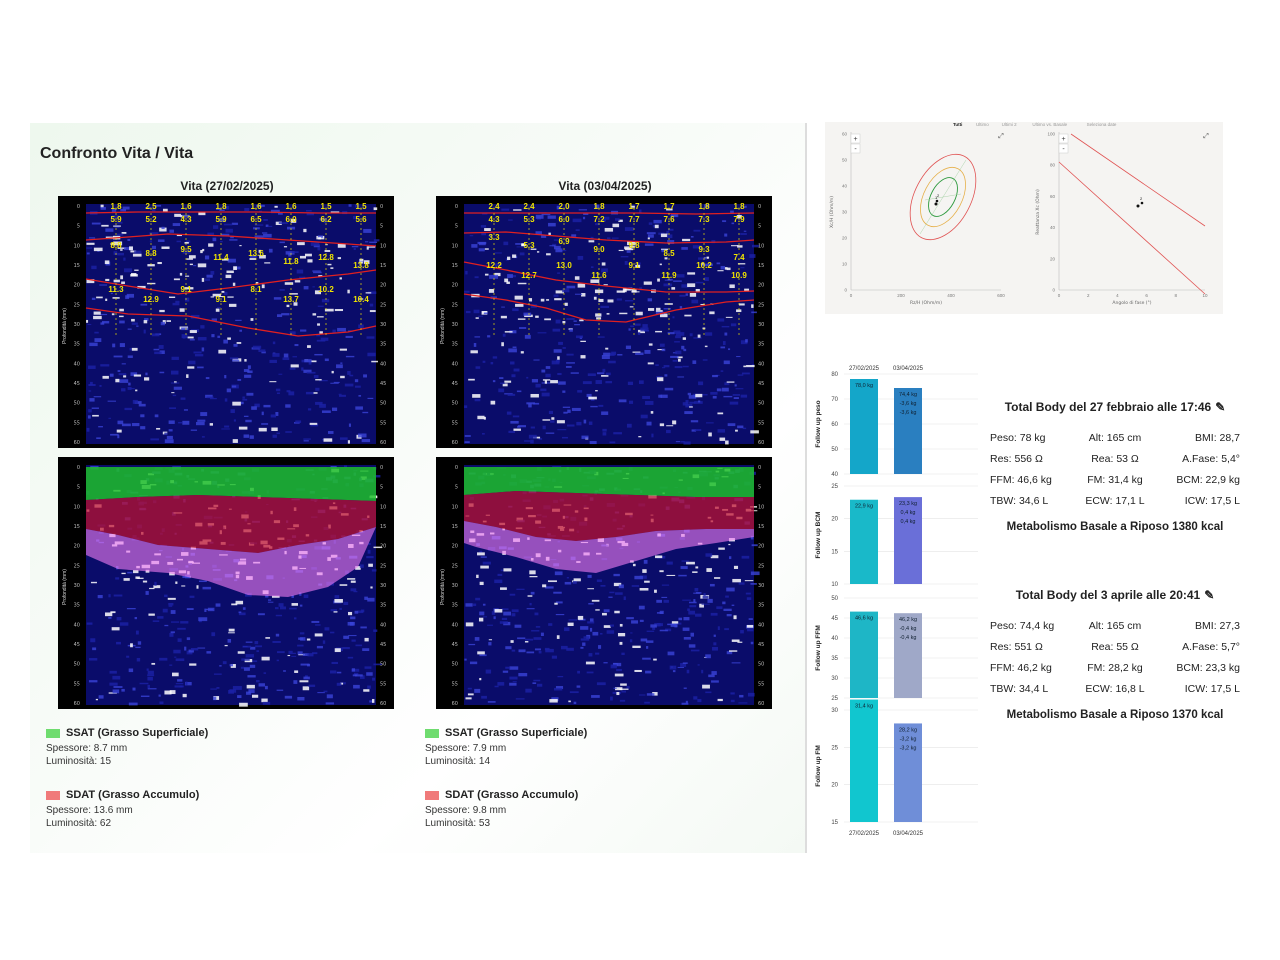  Describe the element at coordinates (855, 138) in the screenshot. I see `rxc-zoom-in-button` at that location.